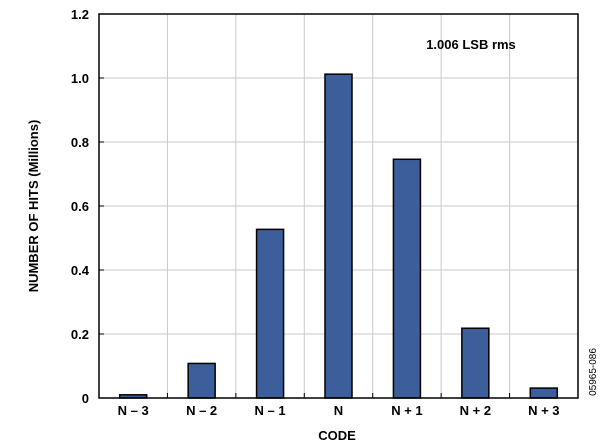  I want to click on annotation-rms: 1.006 LSB rms, so click(471, 44).